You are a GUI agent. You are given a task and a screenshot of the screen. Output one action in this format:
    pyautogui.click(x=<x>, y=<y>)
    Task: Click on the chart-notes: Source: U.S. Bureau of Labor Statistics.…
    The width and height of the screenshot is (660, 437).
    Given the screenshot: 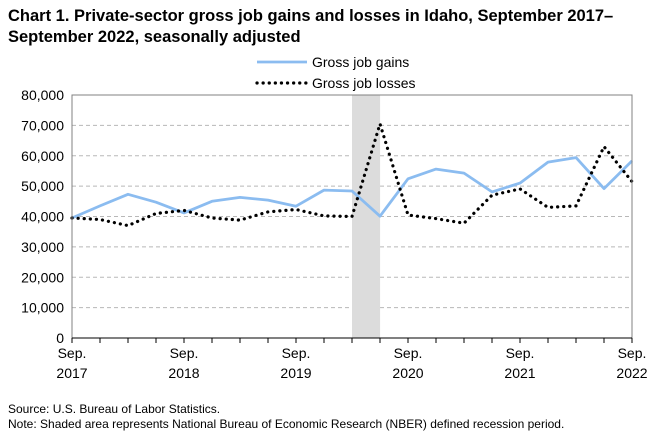 What is the action you would take?
    pyautogui.click(x=286, y=417)
    